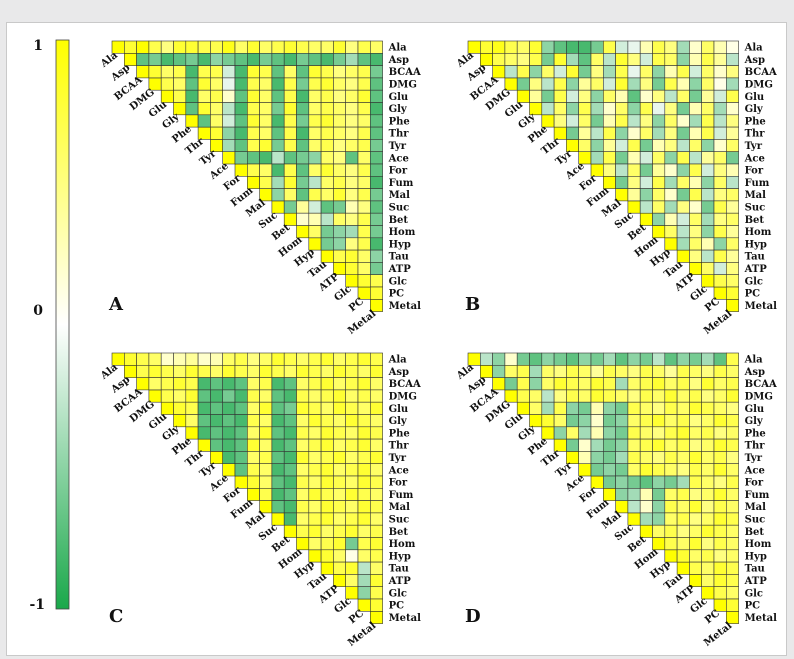  Describe the element at coordinates (754, 470) in the screenshot. I see `row-label: Ace` at that location.